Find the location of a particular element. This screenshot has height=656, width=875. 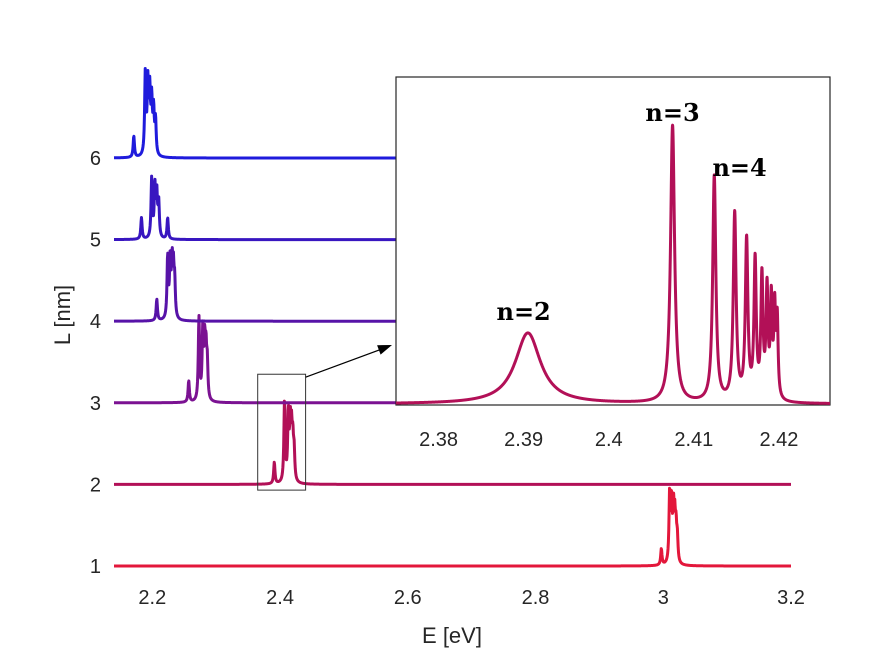

x-tick-label: 2.8 is located at coordinates (536, 598).